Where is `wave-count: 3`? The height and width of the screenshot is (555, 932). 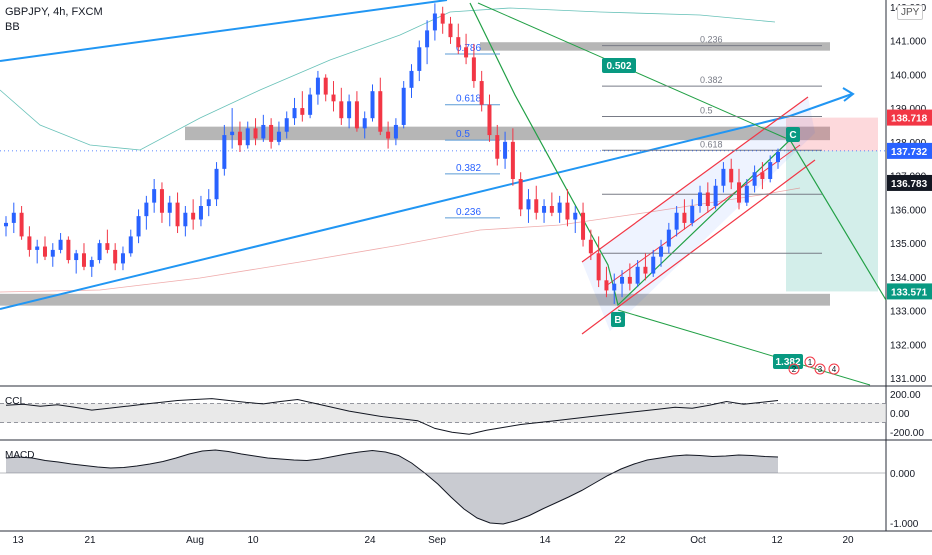 wave-count: 3 is located at coordinates (820, 369).